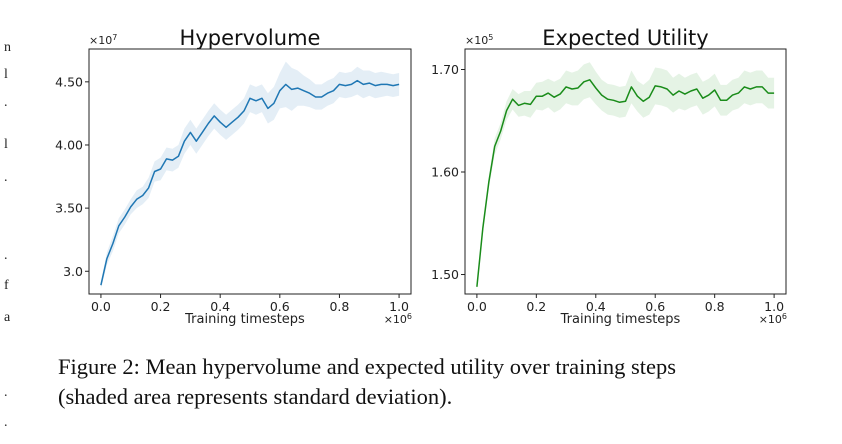  What do you see at coordinates (6, 285) in the screenshot?
I see `margin-fragment: f` at bounding box center [6, 285].